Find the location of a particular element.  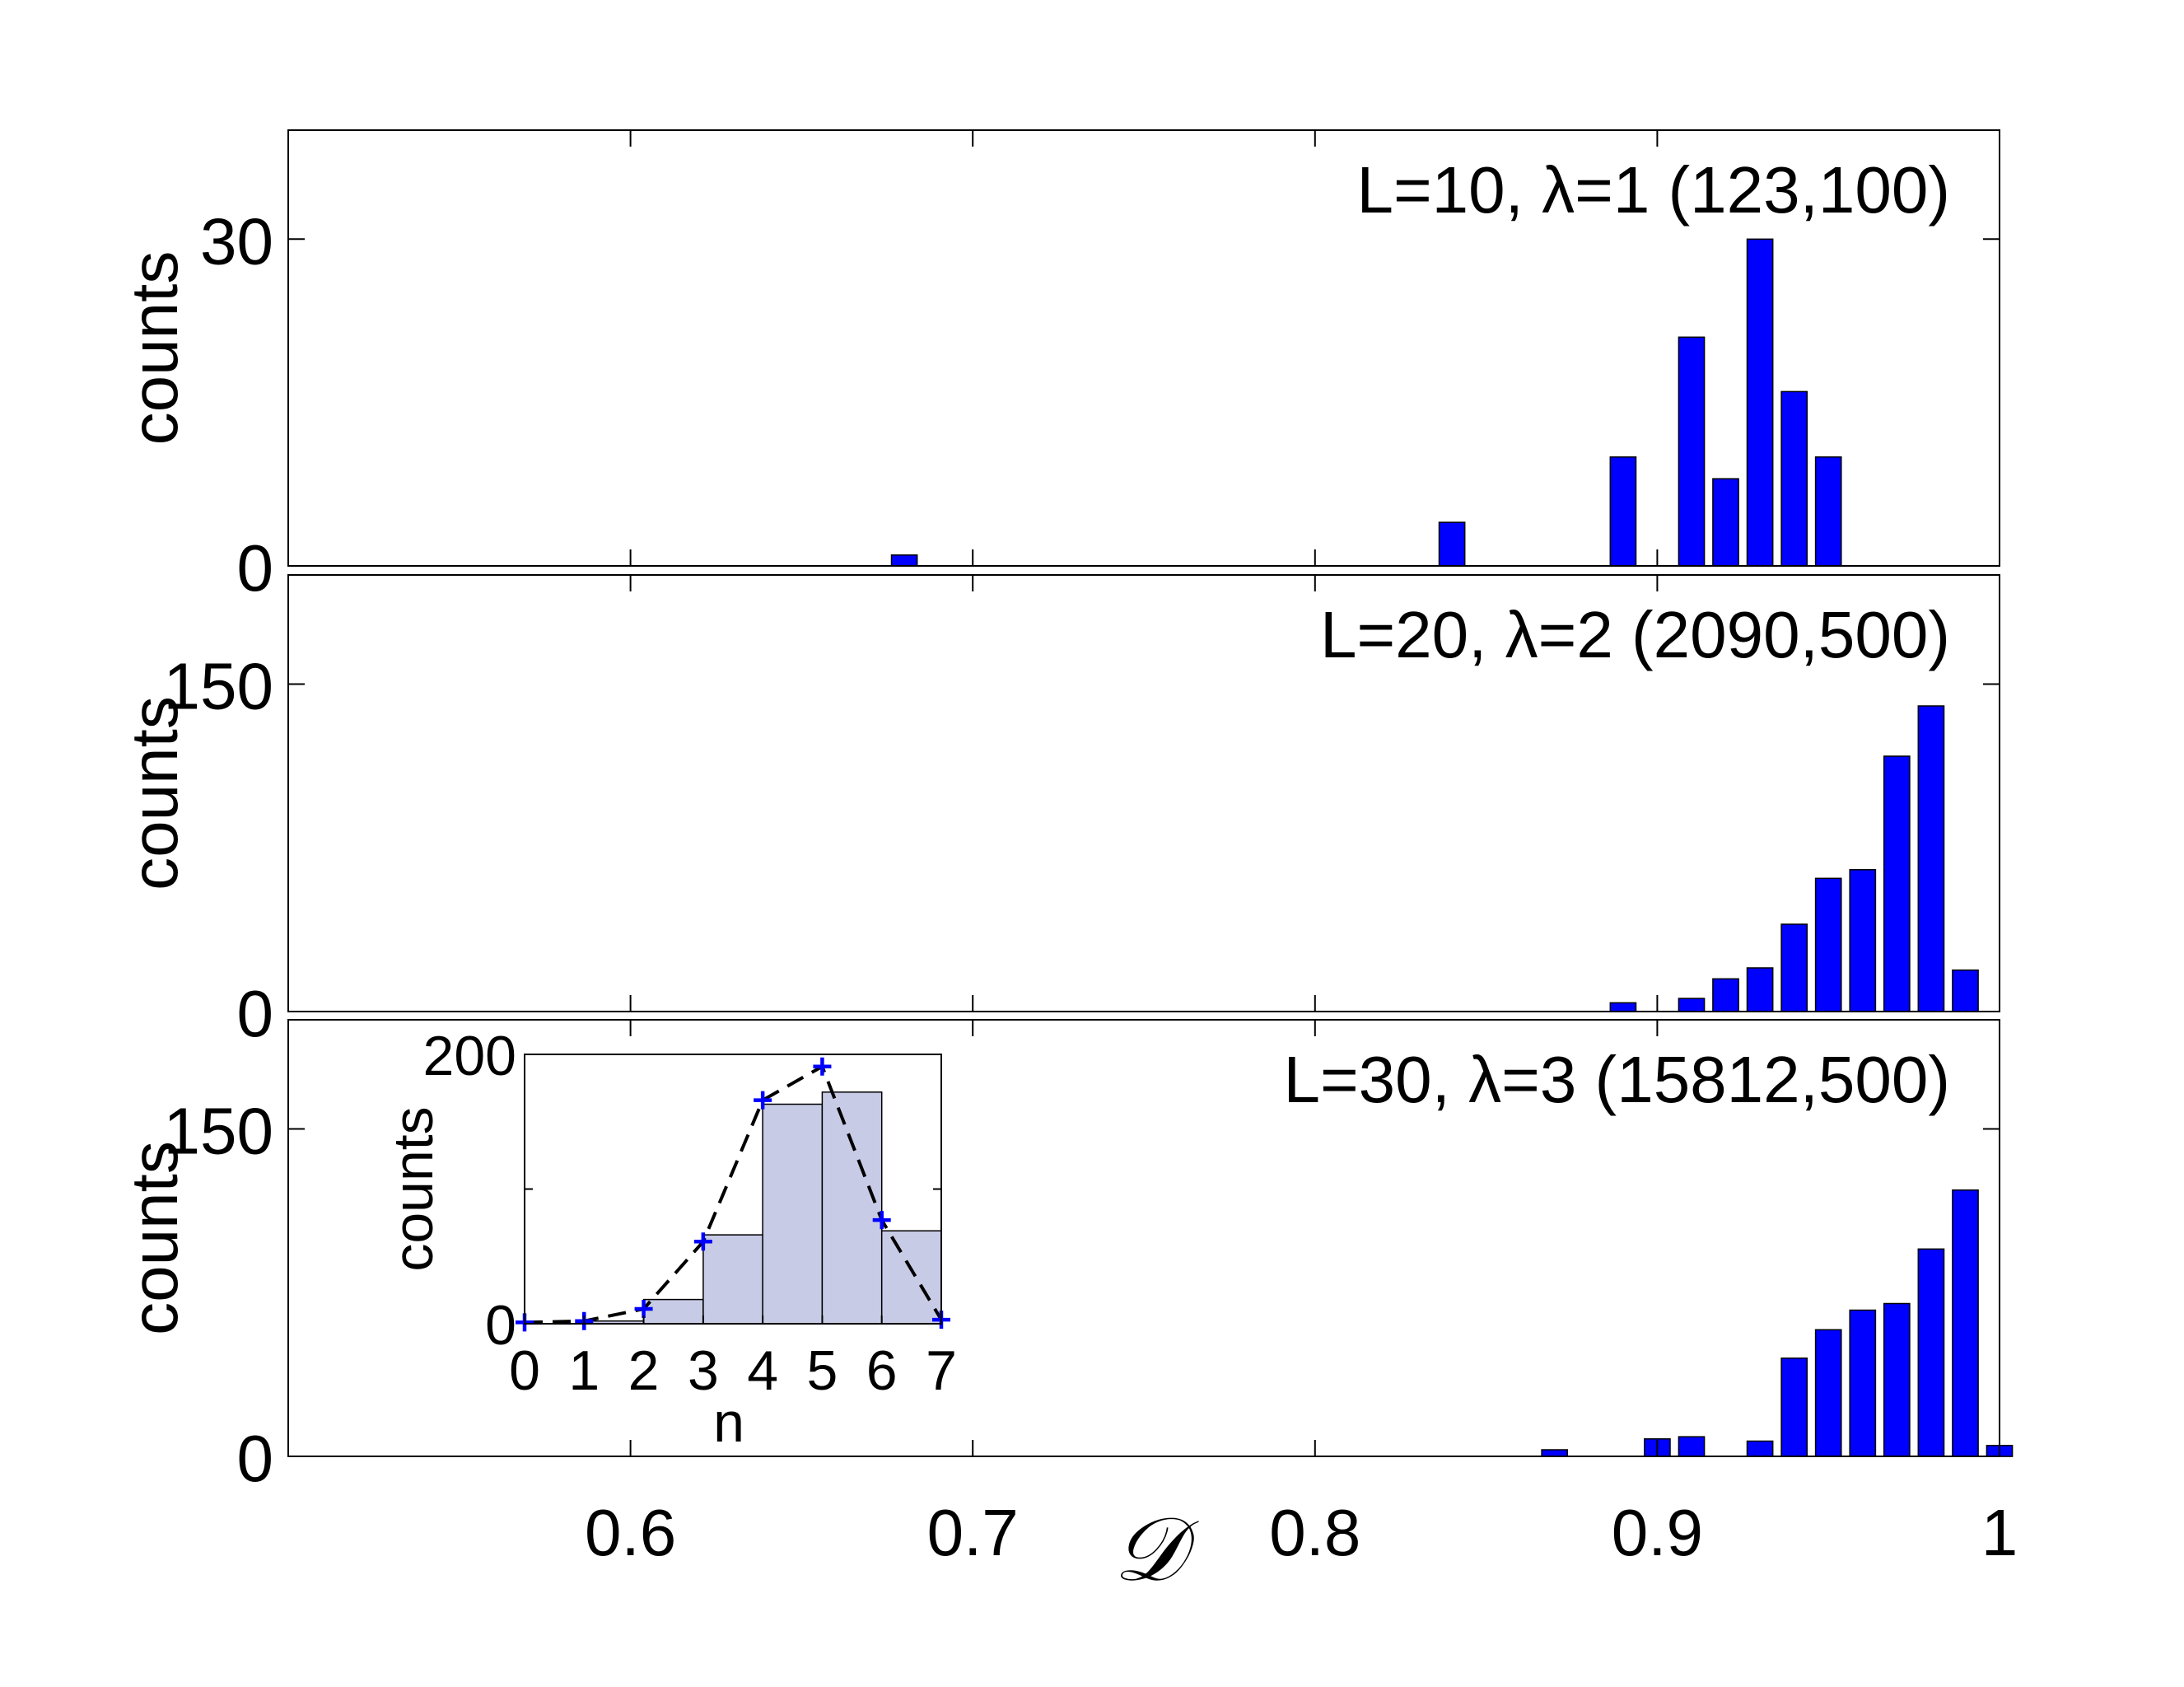

inset-x-tick-label: 2 is located at coordinates (644, 1370).